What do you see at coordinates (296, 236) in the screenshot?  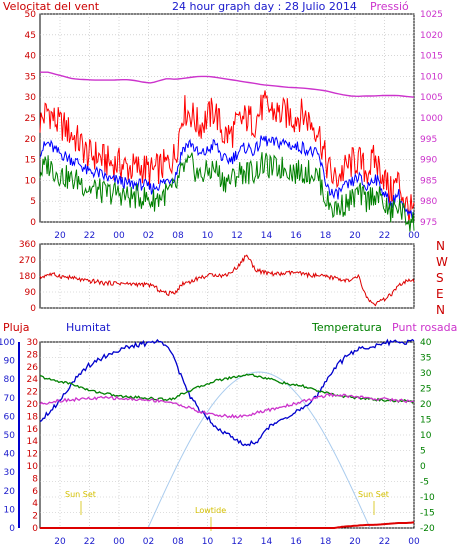 I see `wind-x-tick-label: 16` at bounding box center [296, 236].